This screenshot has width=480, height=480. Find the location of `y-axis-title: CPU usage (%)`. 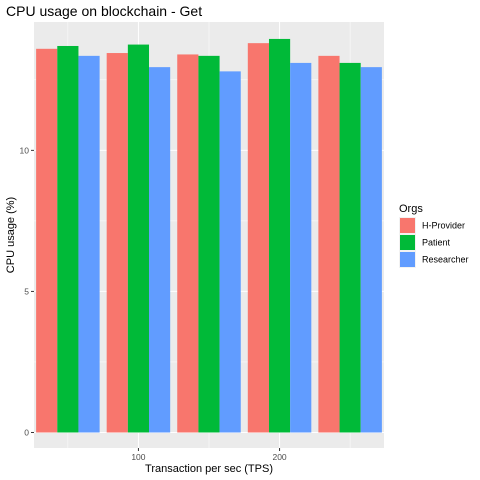

y-axis-title: CPU usage (%) is located at coordinates (11, 235).